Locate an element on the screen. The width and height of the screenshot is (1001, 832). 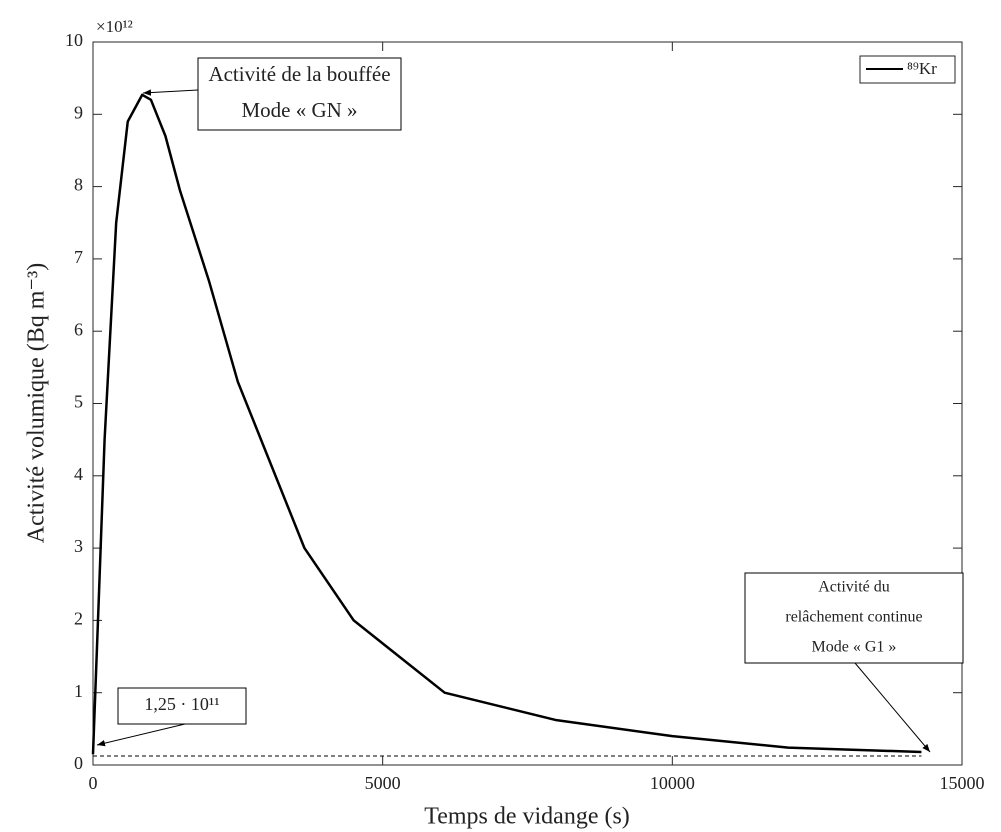
y-tick-label: 2 is located at coordinates (78, 619).